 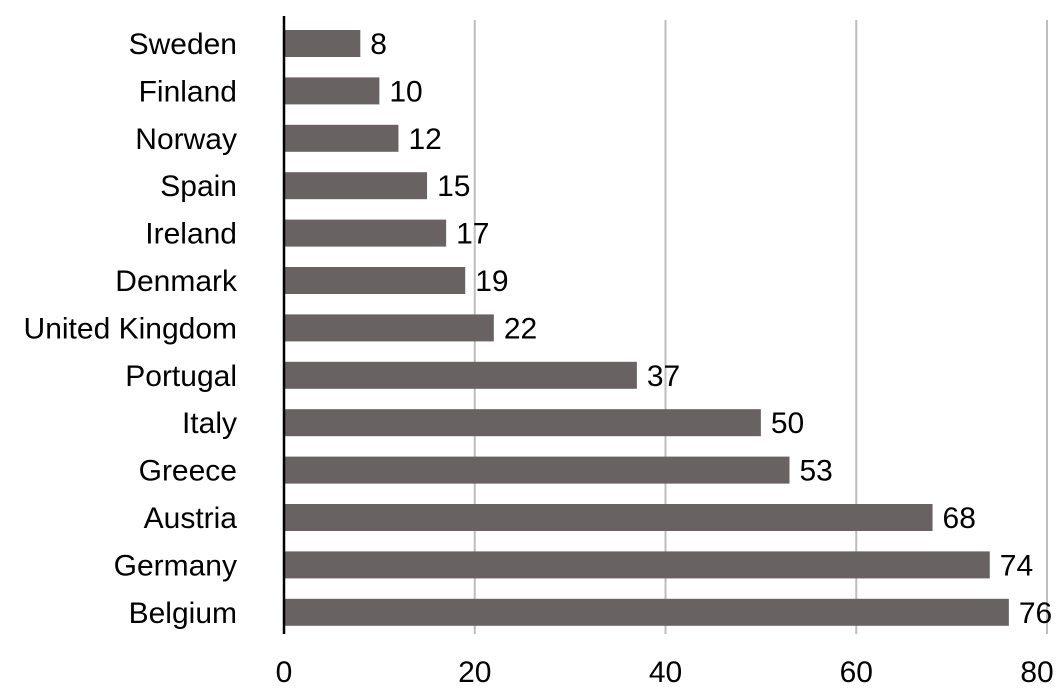 I want to click on x-tick-label: 60, so click(x=856, y=672).